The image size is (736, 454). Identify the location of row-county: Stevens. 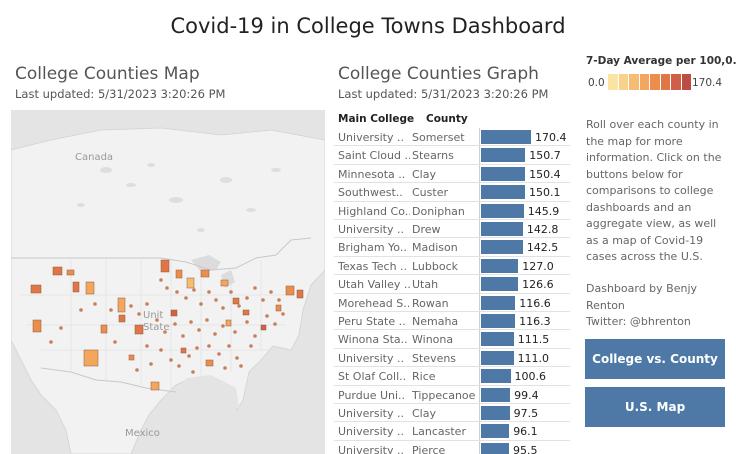
(434, 358).